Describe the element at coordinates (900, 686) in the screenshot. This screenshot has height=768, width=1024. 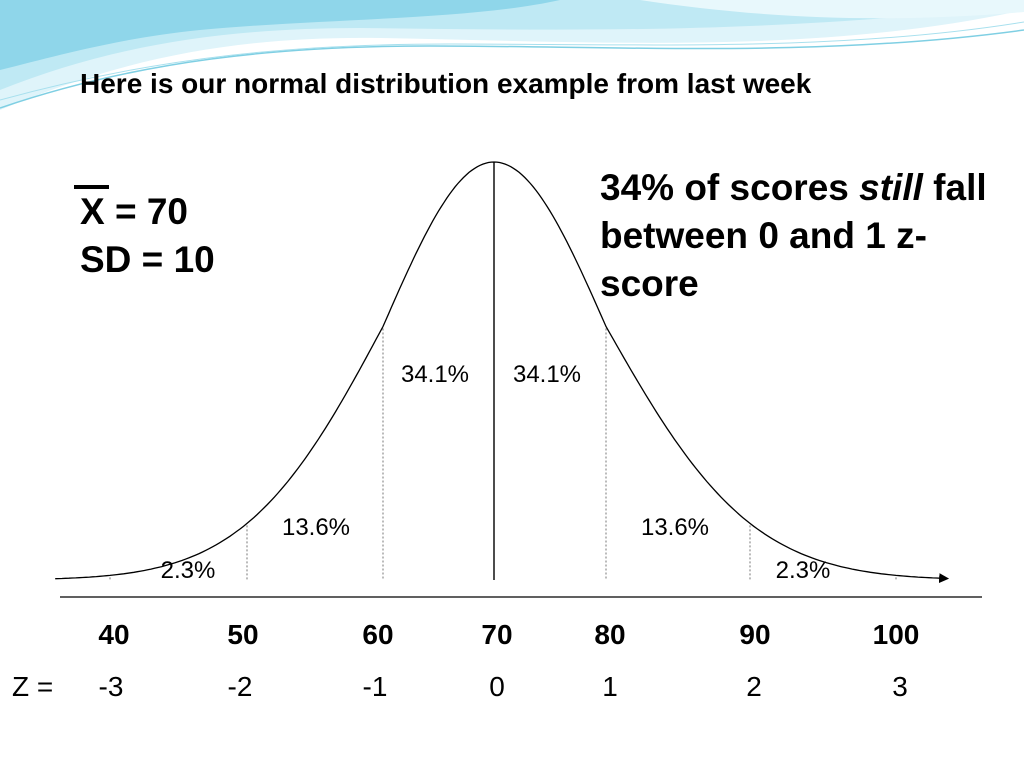
I see `z-tick-label: 3` at that location.